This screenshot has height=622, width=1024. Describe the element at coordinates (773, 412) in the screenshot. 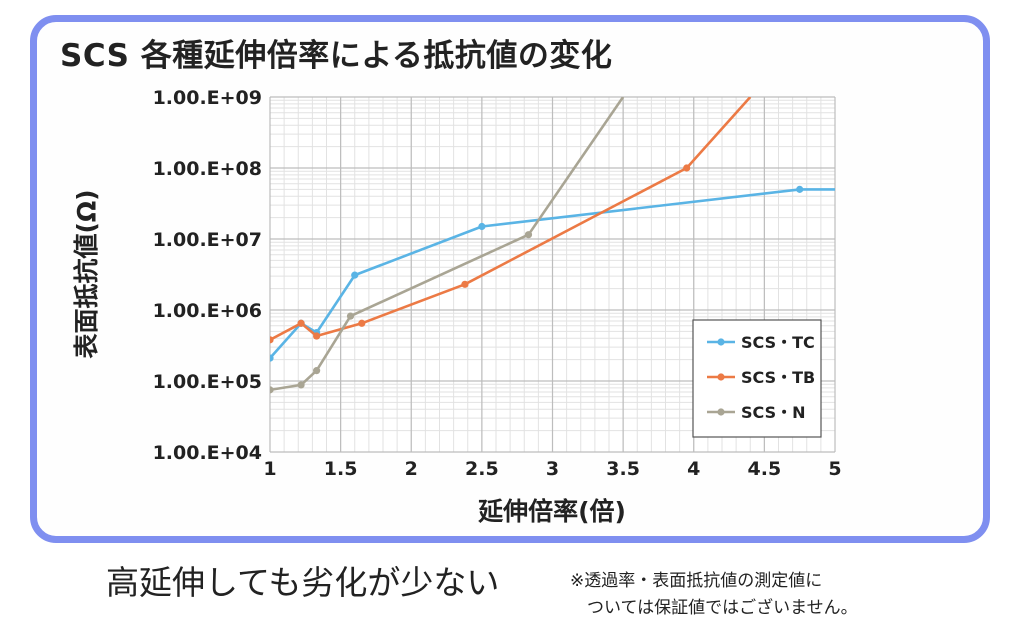

I see `legend-label: SCS・N` at that location.